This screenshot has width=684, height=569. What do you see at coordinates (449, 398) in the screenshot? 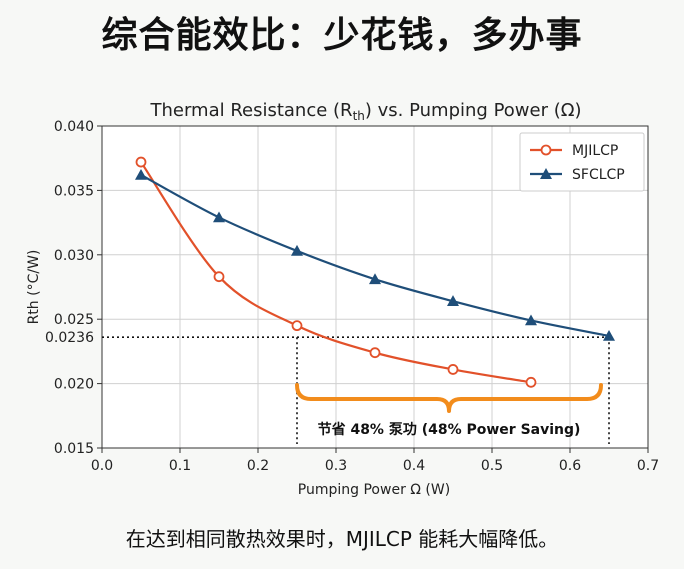
I see `savings-brace` at bounding box center [449, 398].